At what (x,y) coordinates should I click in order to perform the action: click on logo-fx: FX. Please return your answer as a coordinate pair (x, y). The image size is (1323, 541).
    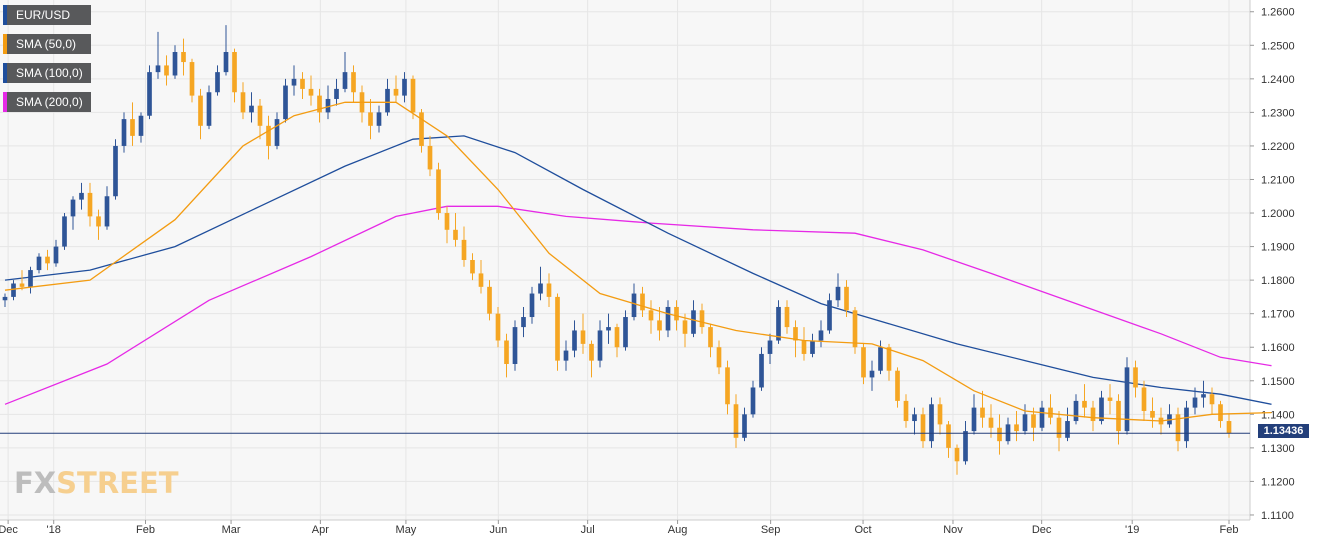
    Looking at the image, I should click on (35, 483).